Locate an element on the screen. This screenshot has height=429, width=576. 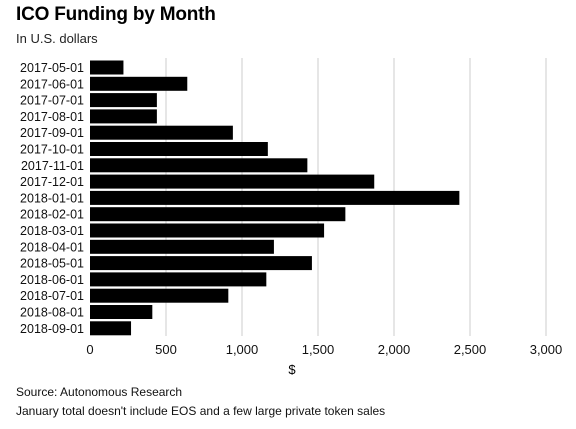
x-tick-labels: 0 500 1,000 1,500 2,000 2,500 3,000 is located at coordinates (324, 349).